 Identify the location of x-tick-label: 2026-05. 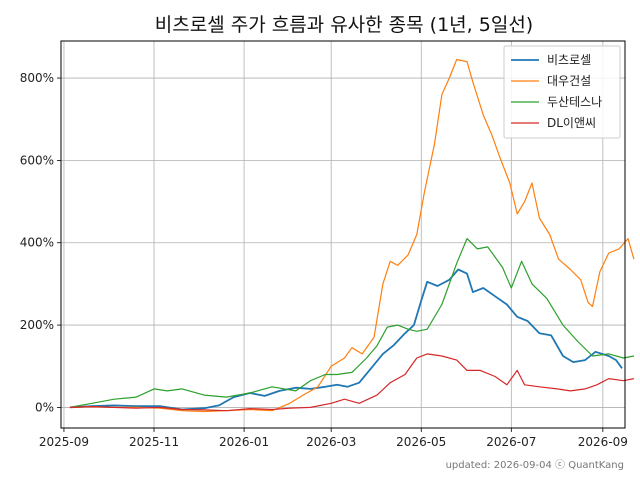
(421, 442).